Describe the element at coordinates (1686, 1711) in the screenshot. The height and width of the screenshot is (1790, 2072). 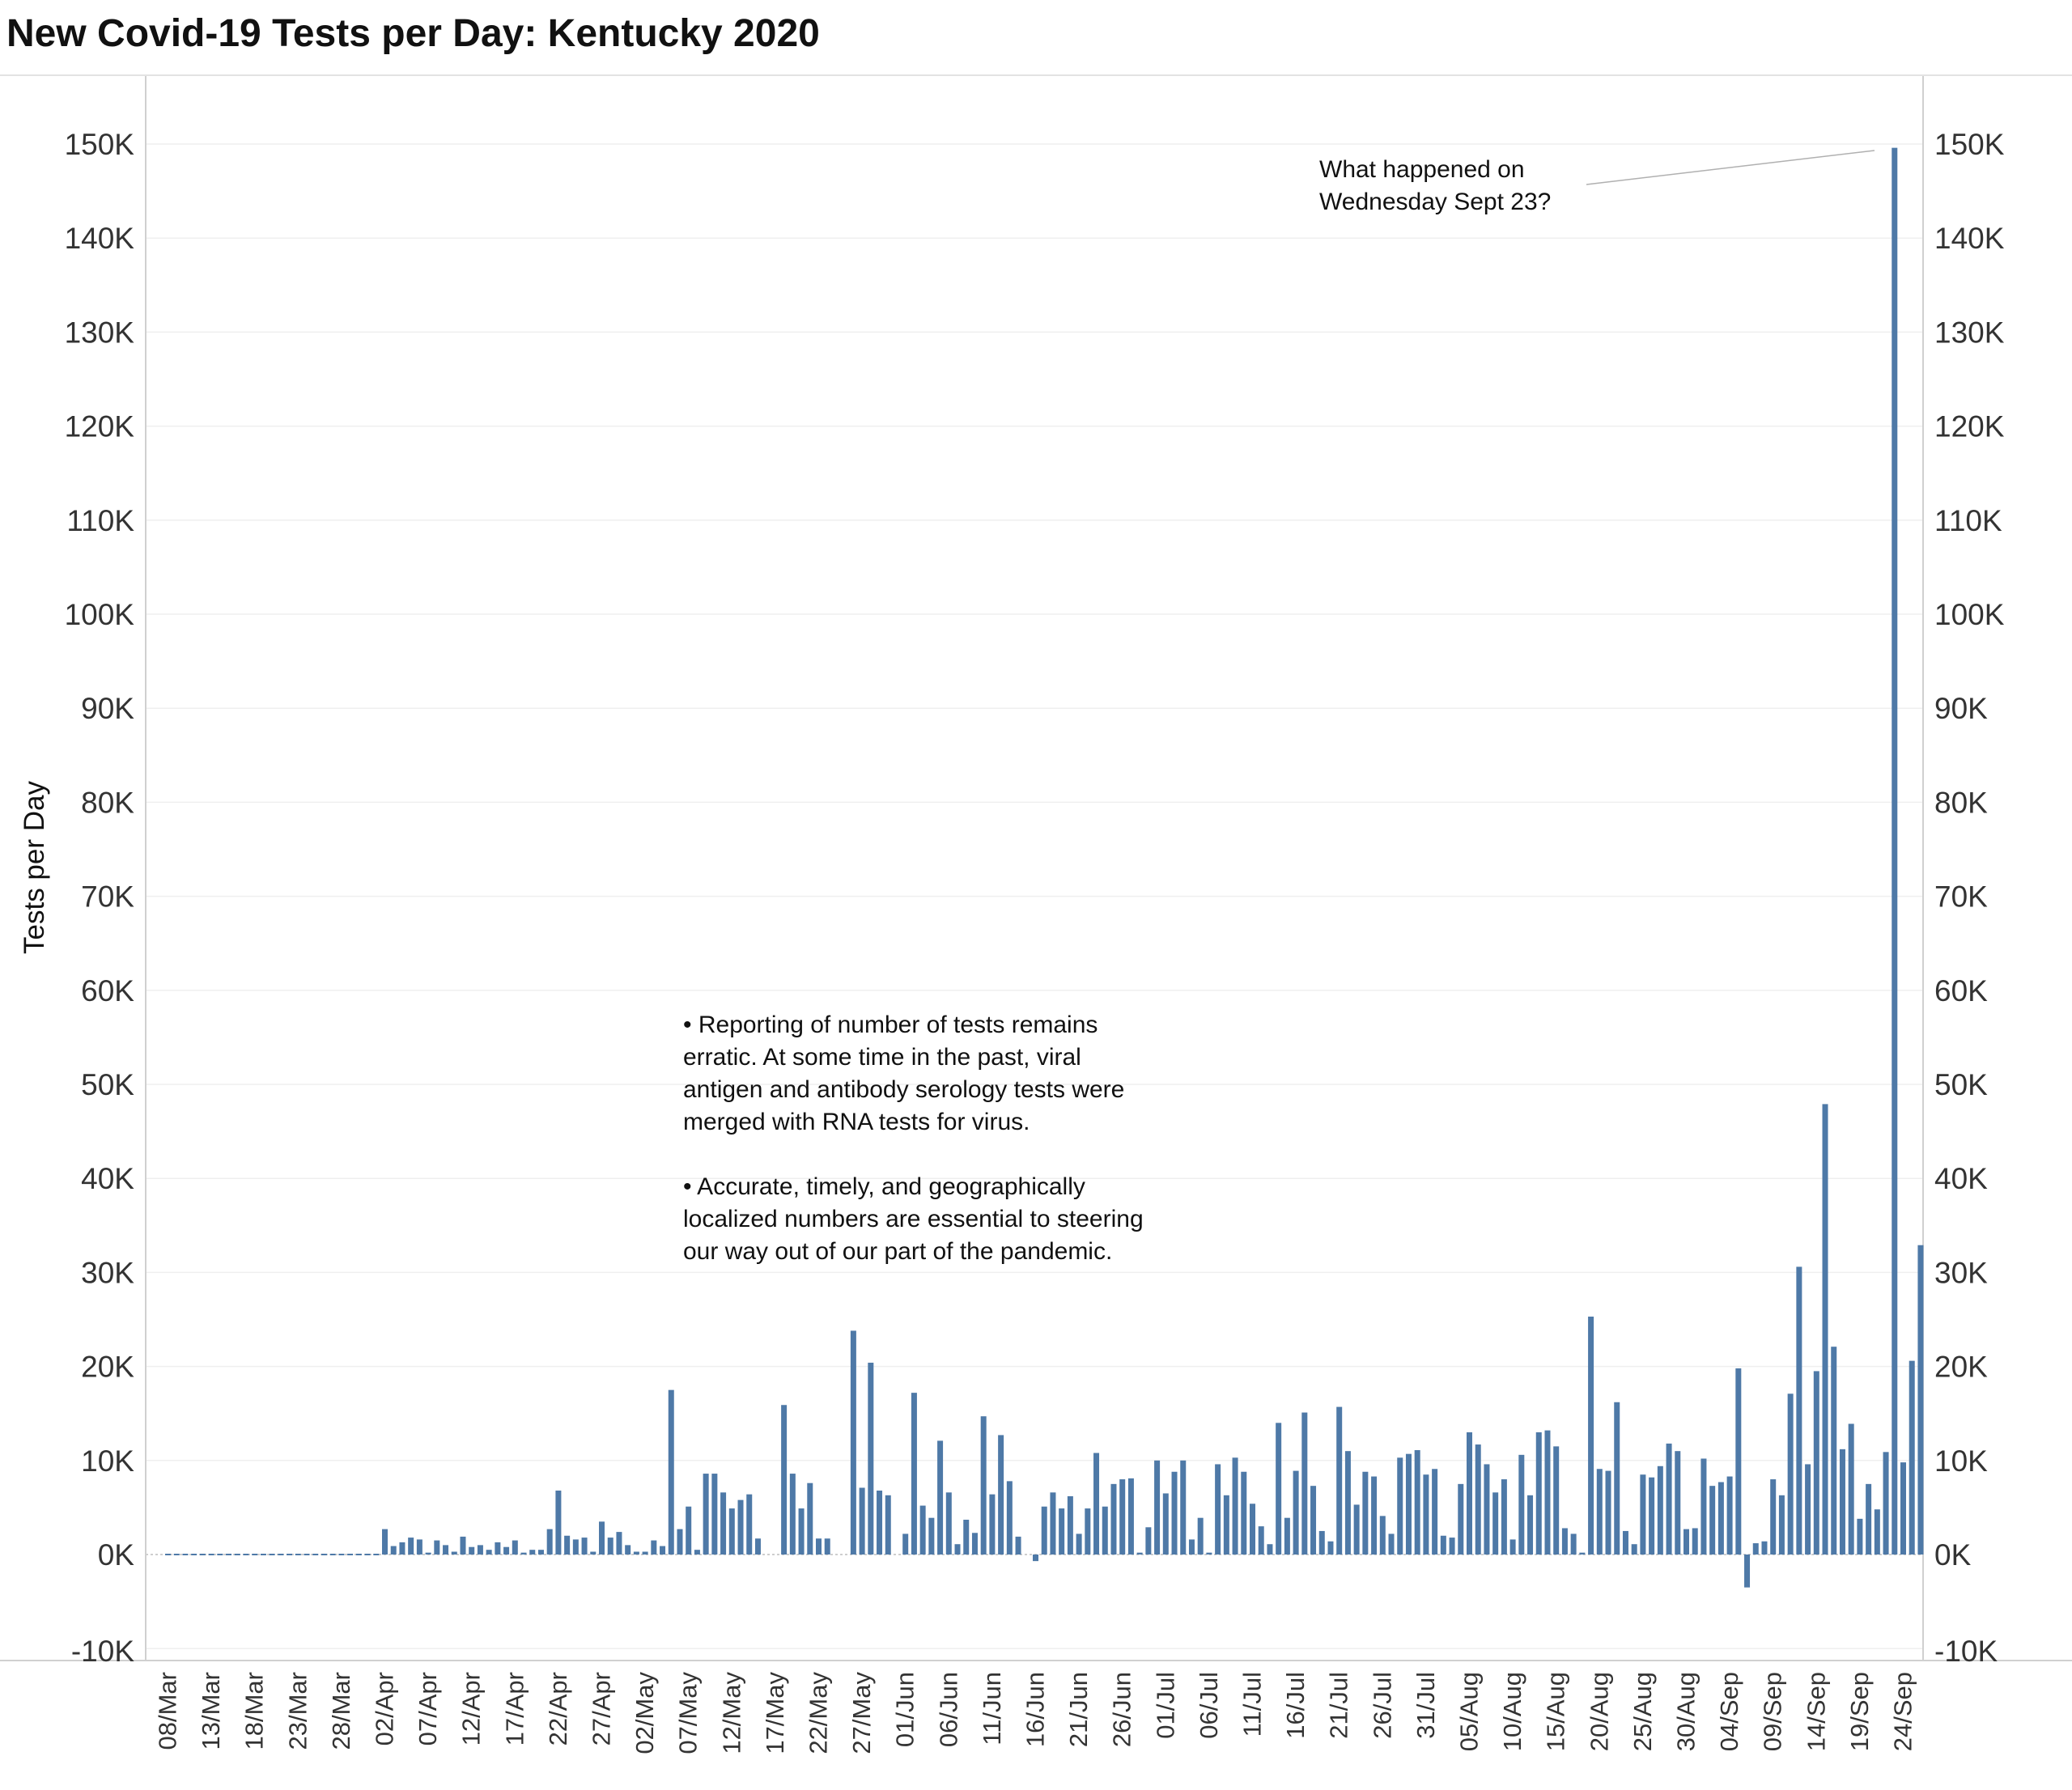
I see `x-tick-label: 30/Aug` at that location.